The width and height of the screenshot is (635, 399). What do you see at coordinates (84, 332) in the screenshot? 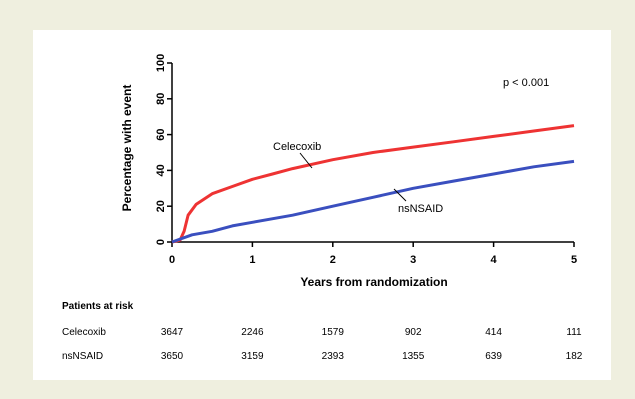
I see `risk-row-label: Celecoxib` at bounding box center [84, 332].